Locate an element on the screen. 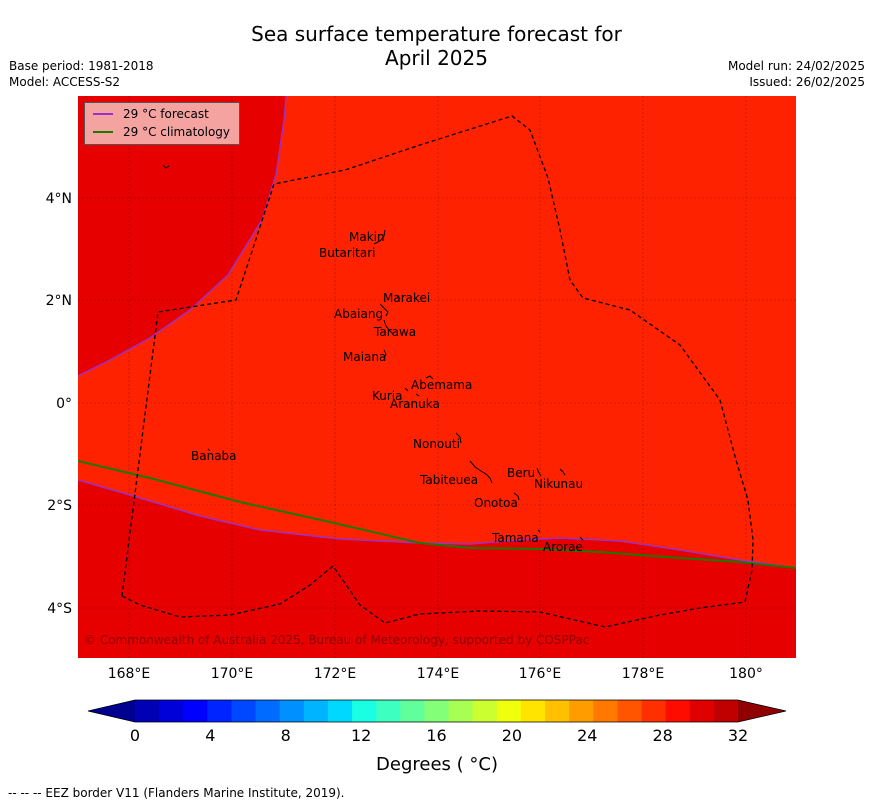 Image resolution: width=873 pixels, height=804 pixels. colorbar-tick-label: 16 is located at coordinates (436, 735).